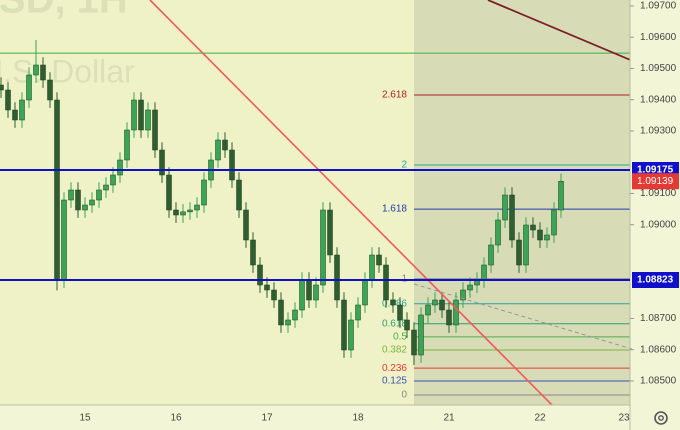 This screenshot has width=680, height=430. I want to click on y-tick-label: 1.09100, so click(658, 193).